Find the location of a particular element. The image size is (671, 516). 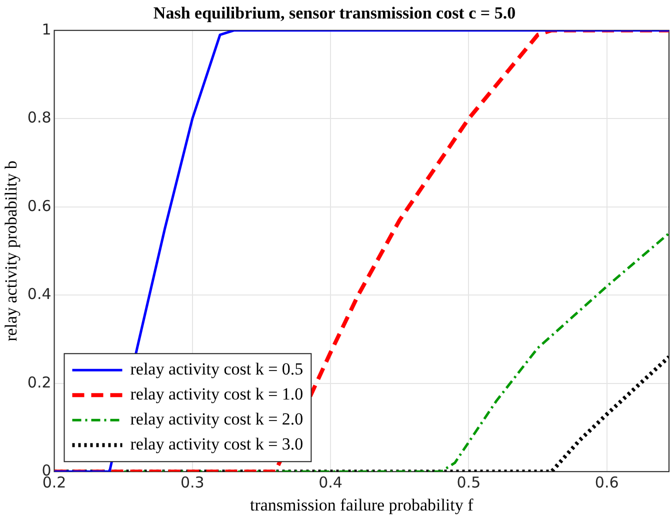

legend-label: relay activity cost k = 1.0 is located at coordinates (217, 394).